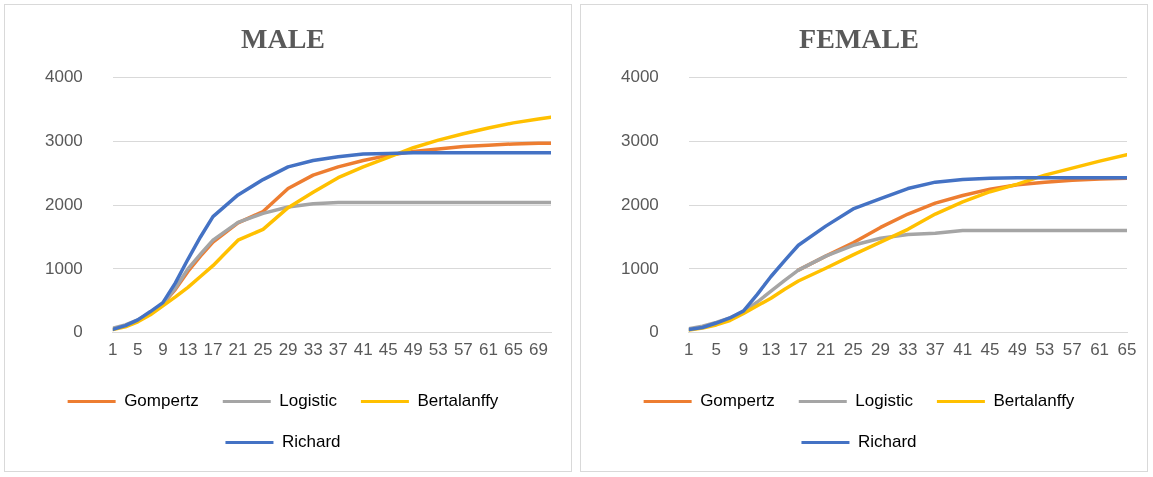 The width and height of the screenshot is (1153, 477). Describe the element at coordinates (859, 39) in the screenshot. I see `chart-title: FEMALE` at that location.